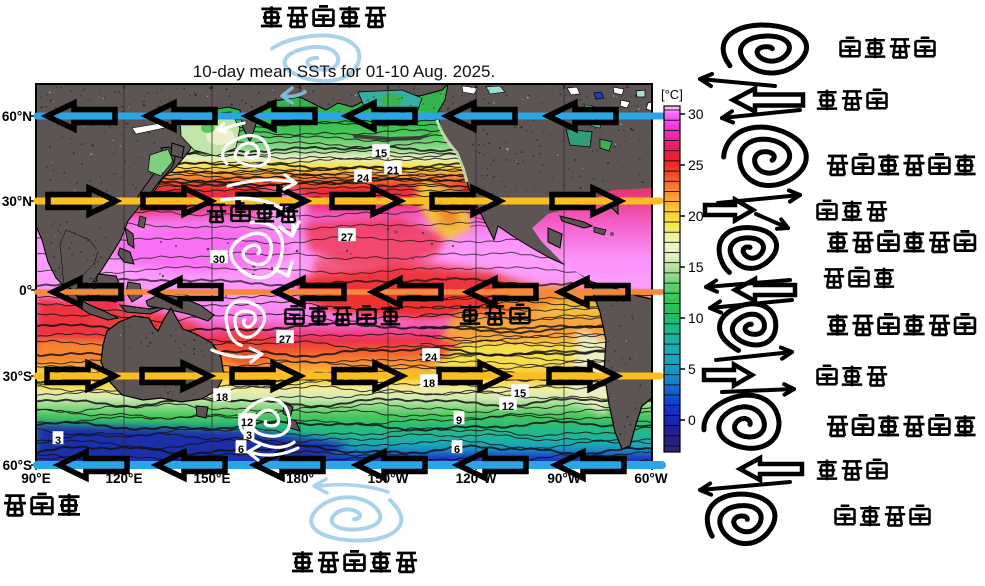  I want to click on svg-text: 5, so click(692, 369).